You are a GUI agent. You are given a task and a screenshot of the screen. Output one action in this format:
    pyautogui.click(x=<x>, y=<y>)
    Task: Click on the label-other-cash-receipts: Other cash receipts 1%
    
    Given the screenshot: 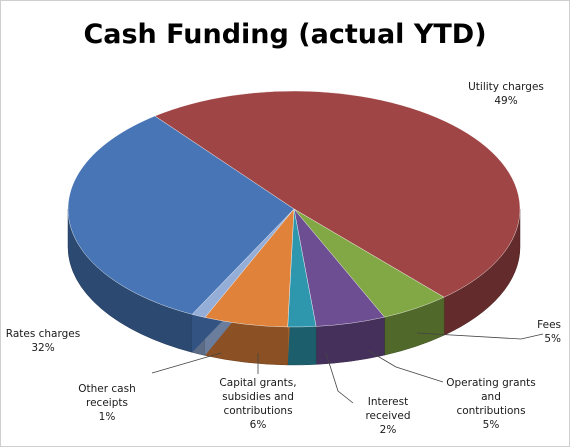 What is the action you would take?
    pyautogui.click(x=106, y=403)
    